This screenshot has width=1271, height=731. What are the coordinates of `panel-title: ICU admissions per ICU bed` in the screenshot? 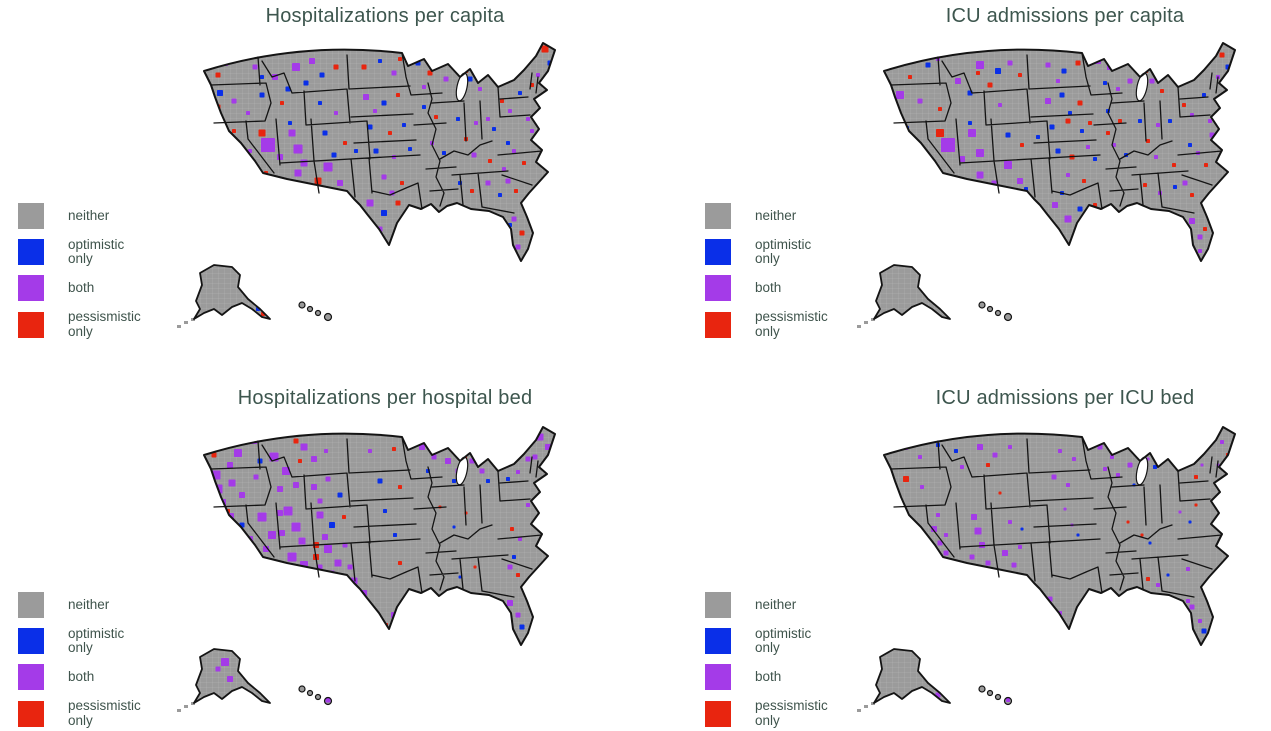 It's located at (1065, 398).